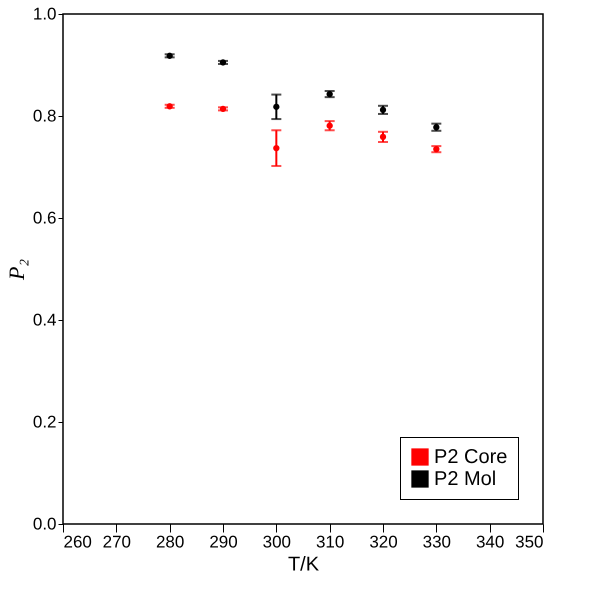 The width and height of the screenshot is (611, 599). What do you see at coordinates (277, 542) in the screenshot?
I see `x-tick-label: 300` at bounding box center [277, 542].